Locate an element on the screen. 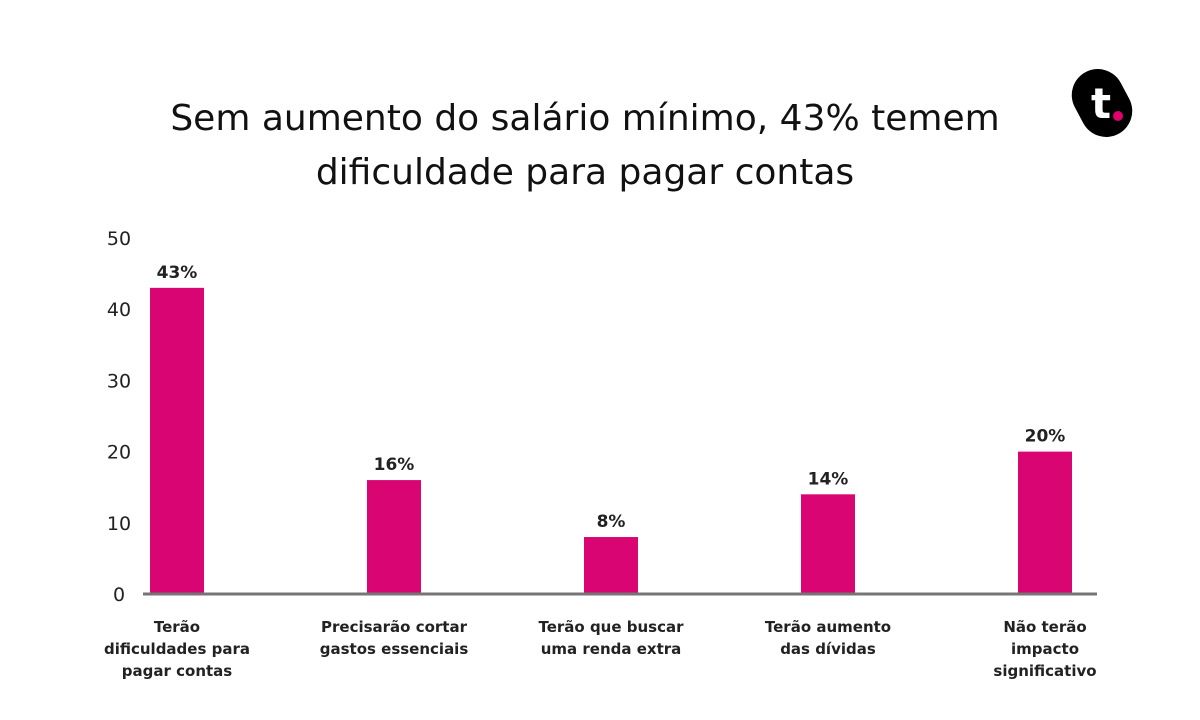 This screenshot has height=720, width=1200. x-tick-label: Não terão impacto significativo is located at coordinates (1045, 649).